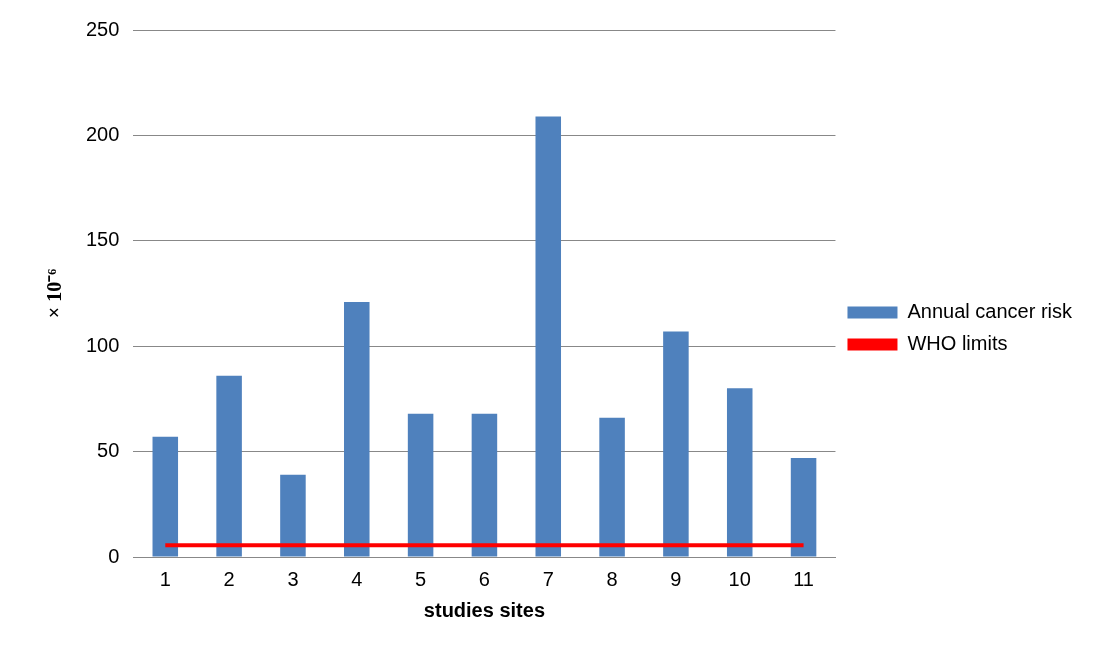  What do you see at coordinates (102, 133) in the screenshot?
I see `y-tick-label: 200` at bounding box center [102, 133].